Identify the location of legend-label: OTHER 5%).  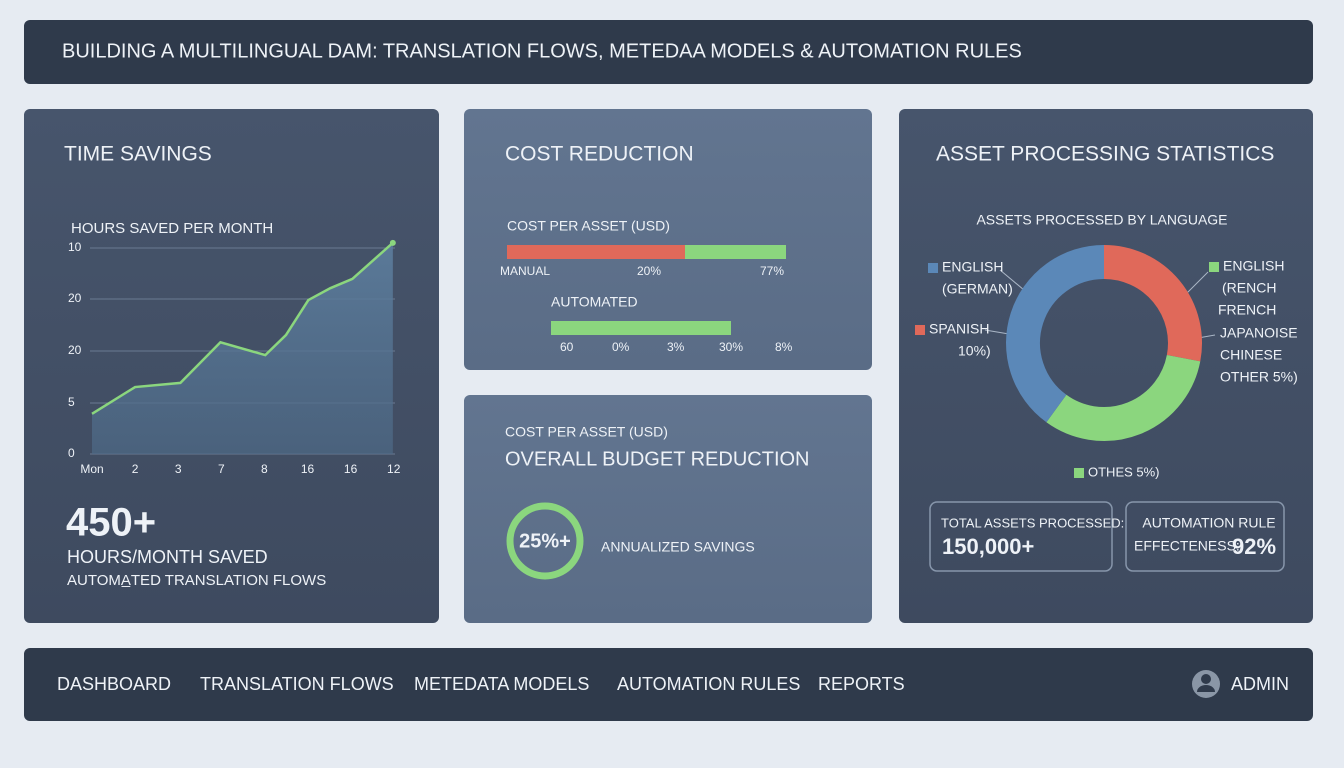
(1259, 377).